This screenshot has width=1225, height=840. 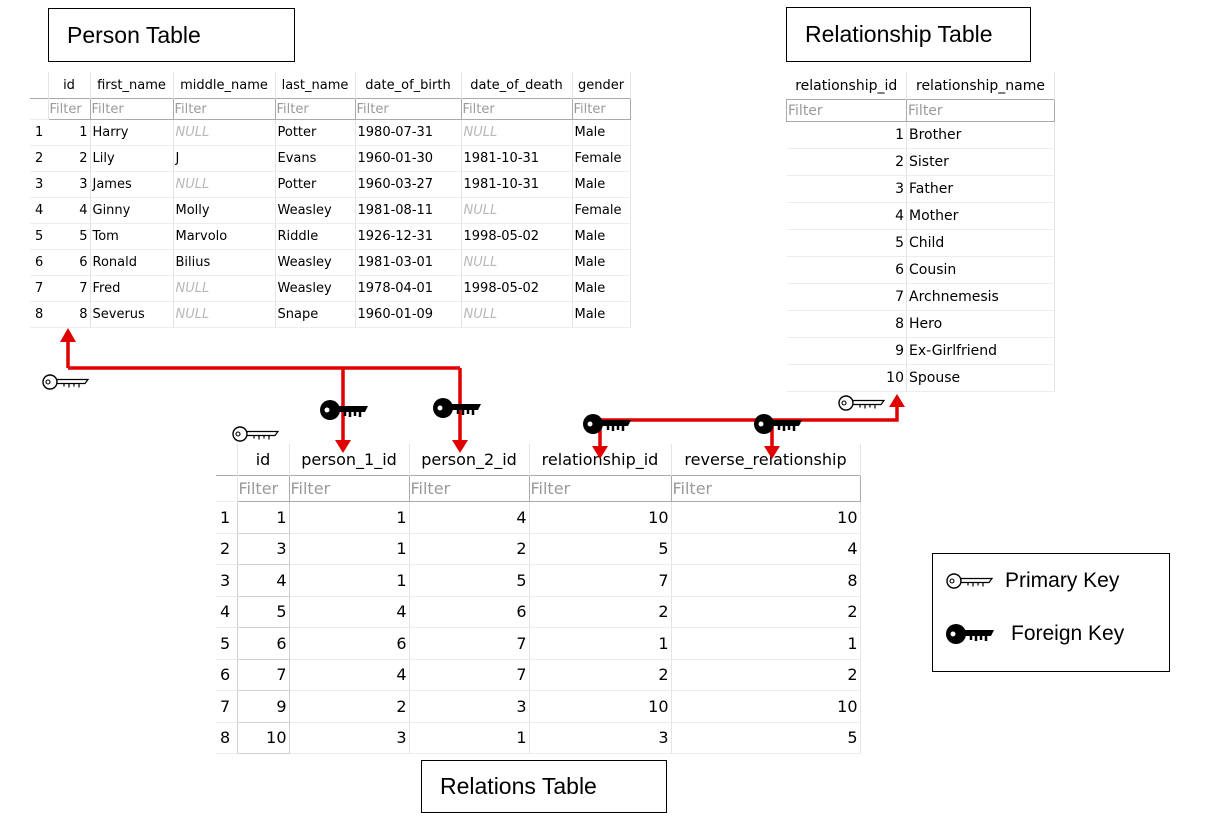 What do you see at coordinates (600, 452) in the screenshot?
I see `arrow-head-relationship-id` at bounding box center [600, 452].